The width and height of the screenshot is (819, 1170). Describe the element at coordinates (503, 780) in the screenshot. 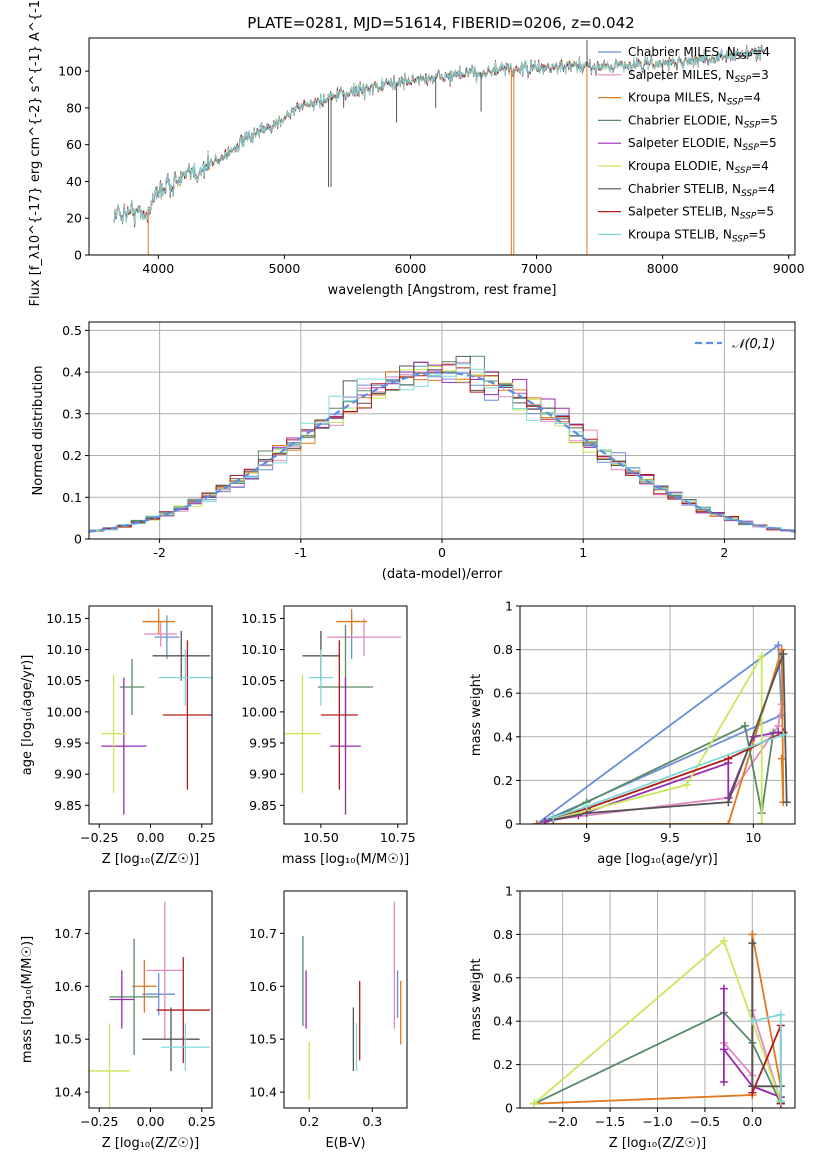

I see `y-tick-label: 0.2` at that location.